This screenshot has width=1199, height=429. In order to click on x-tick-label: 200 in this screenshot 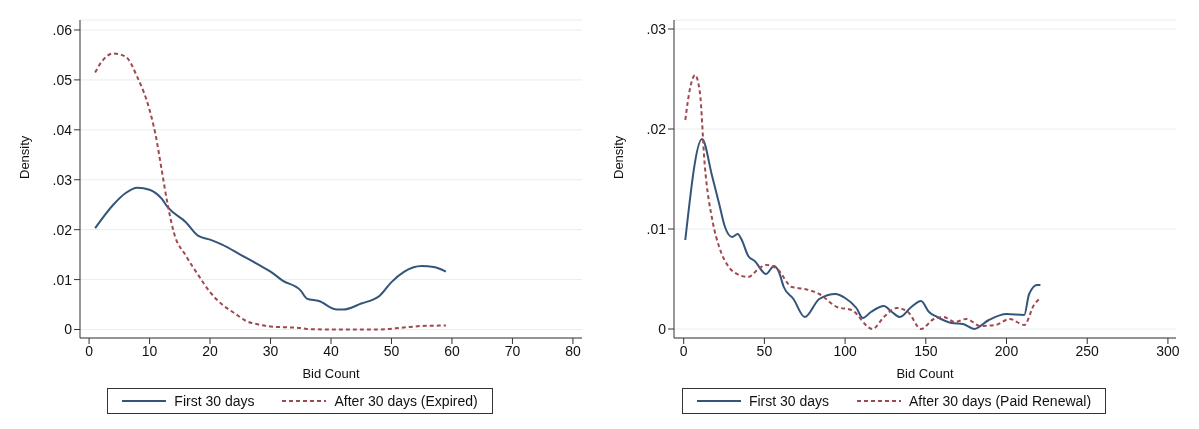, I will do `click(1006, 350)`.